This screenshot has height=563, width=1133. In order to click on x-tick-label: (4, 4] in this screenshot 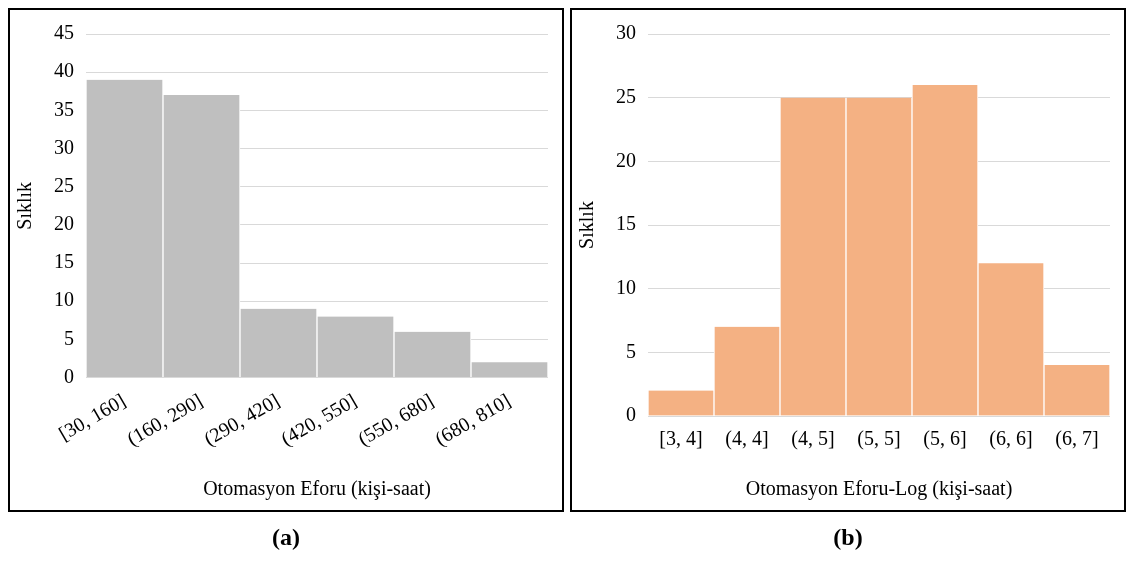, I will do `click(747, 439)`.